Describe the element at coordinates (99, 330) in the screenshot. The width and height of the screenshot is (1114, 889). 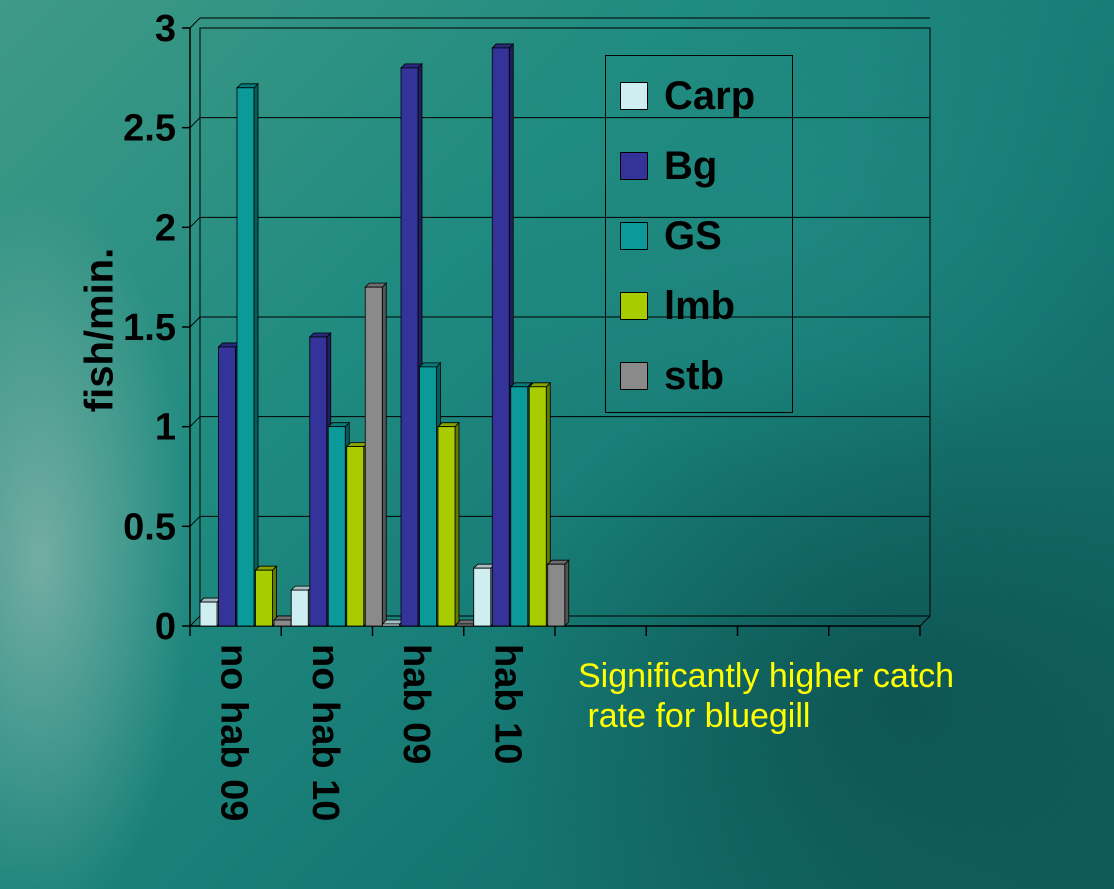
I see `y-axis-label: fish/min.` at that location.